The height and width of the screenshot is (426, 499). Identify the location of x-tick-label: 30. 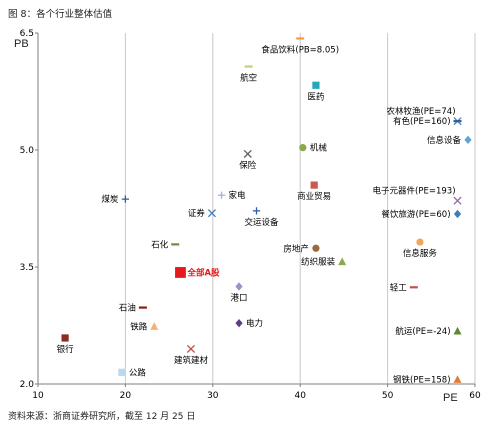
(213, 396).